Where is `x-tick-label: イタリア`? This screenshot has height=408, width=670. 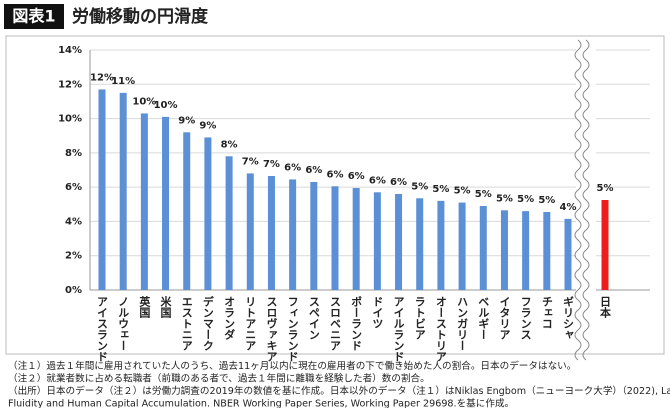
x-tick-label: イタリア is located at coordinates (504, 318).